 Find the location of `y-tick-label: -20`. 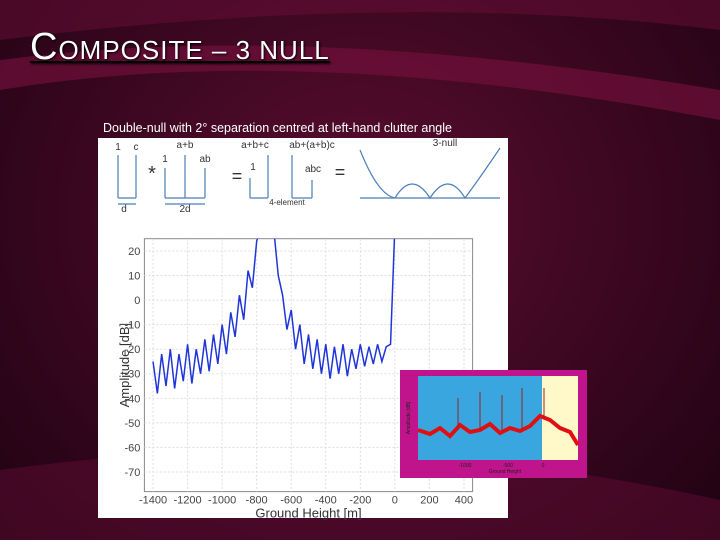

y-tick-label: -20 is located at coordinates (132, 350).